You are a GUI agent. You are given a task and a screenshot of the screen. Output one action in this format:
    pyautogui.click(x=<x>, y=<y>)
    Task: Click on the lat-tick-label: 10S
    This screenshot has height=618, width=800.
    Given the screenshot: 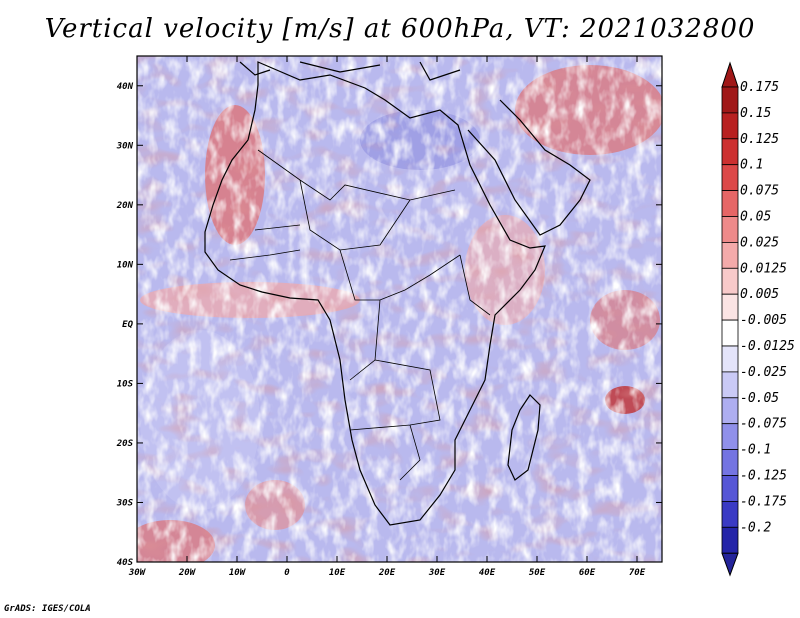 What is the action you would take?
    pyautogui.click(x=125, y=384)
    